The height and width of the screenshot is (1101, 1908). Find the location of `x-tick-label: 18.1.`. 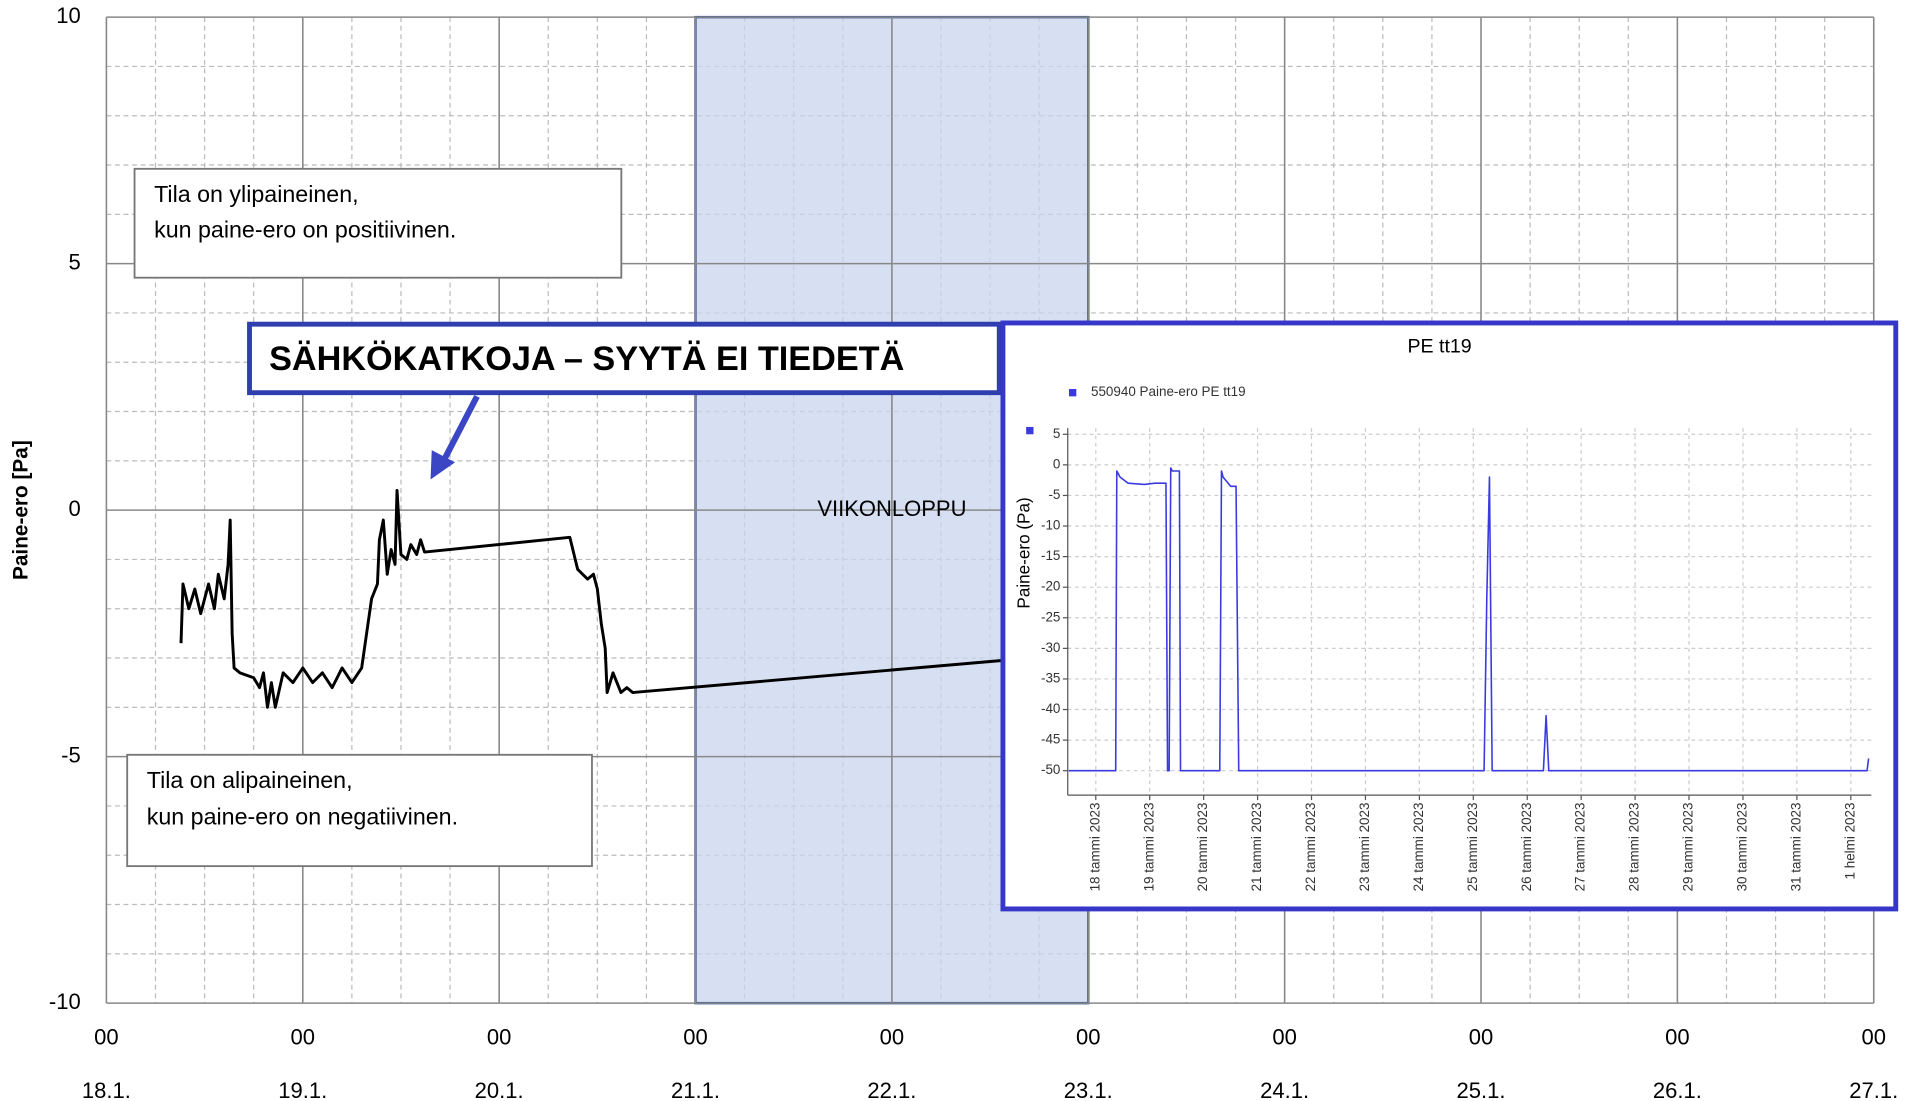

x-tick-label: 18.1. is located at coordinates (106, 1089).